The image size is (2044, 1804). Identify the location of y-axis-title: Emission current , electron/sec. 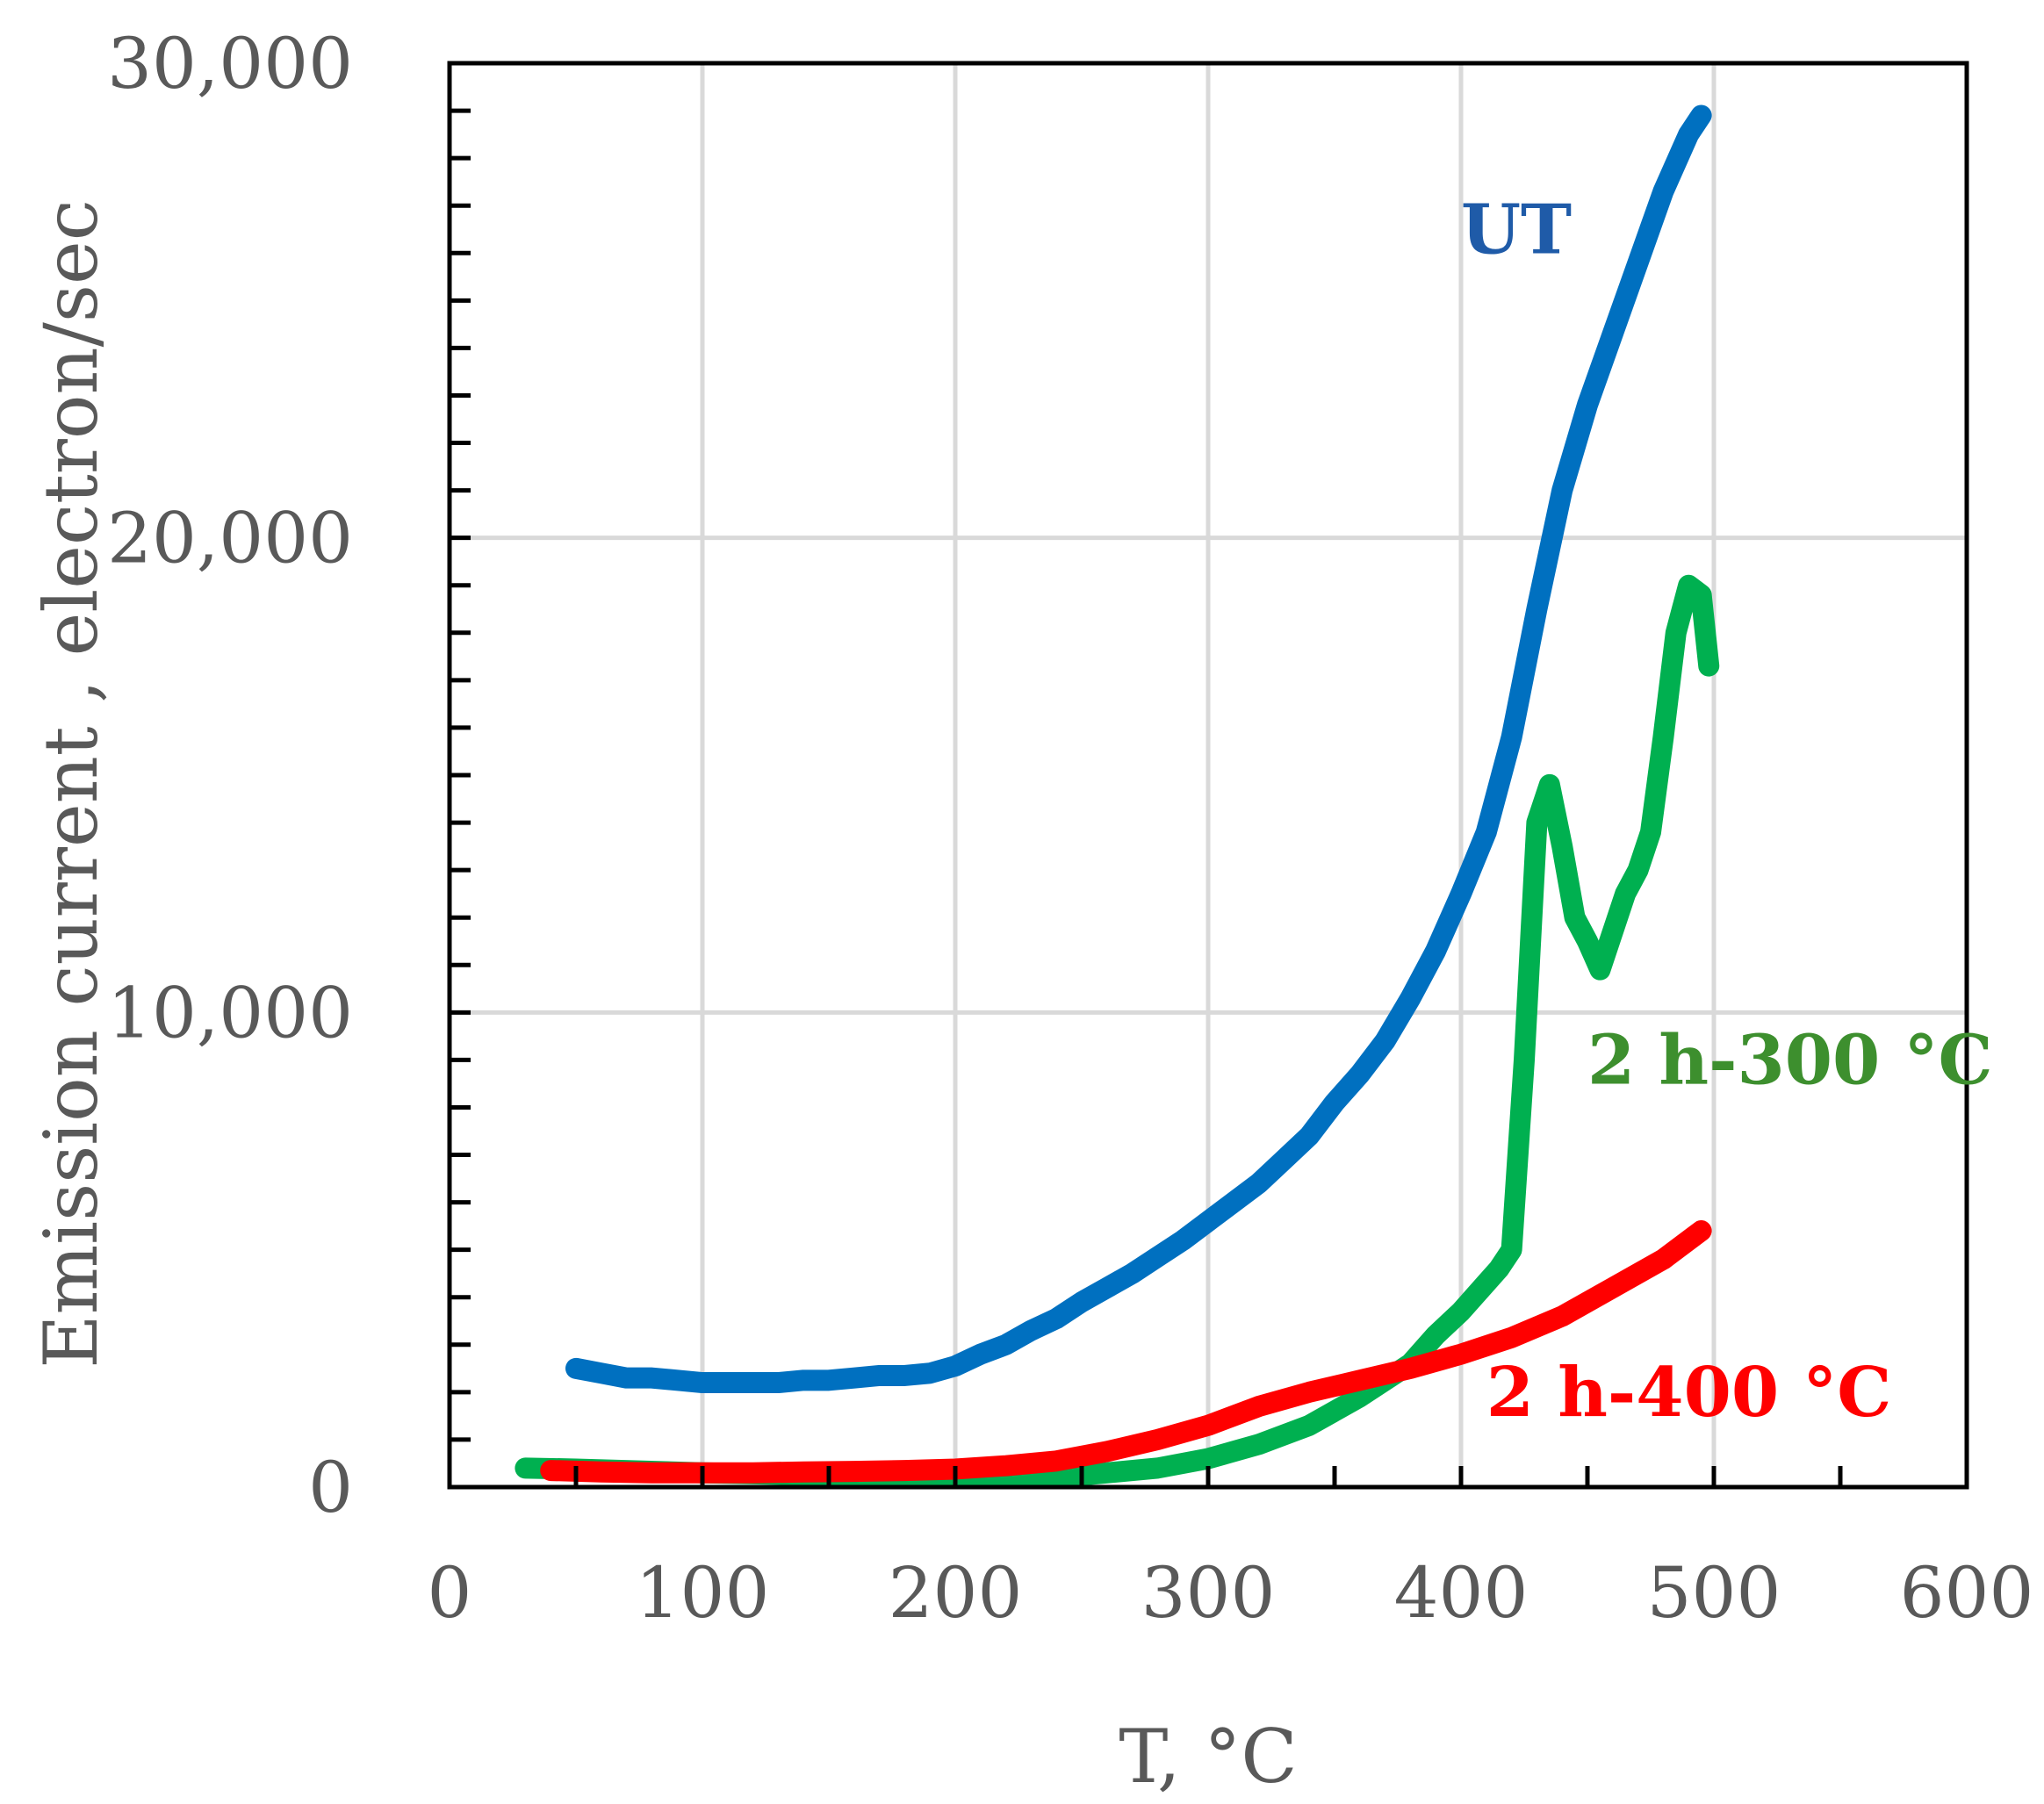
(71, 784).